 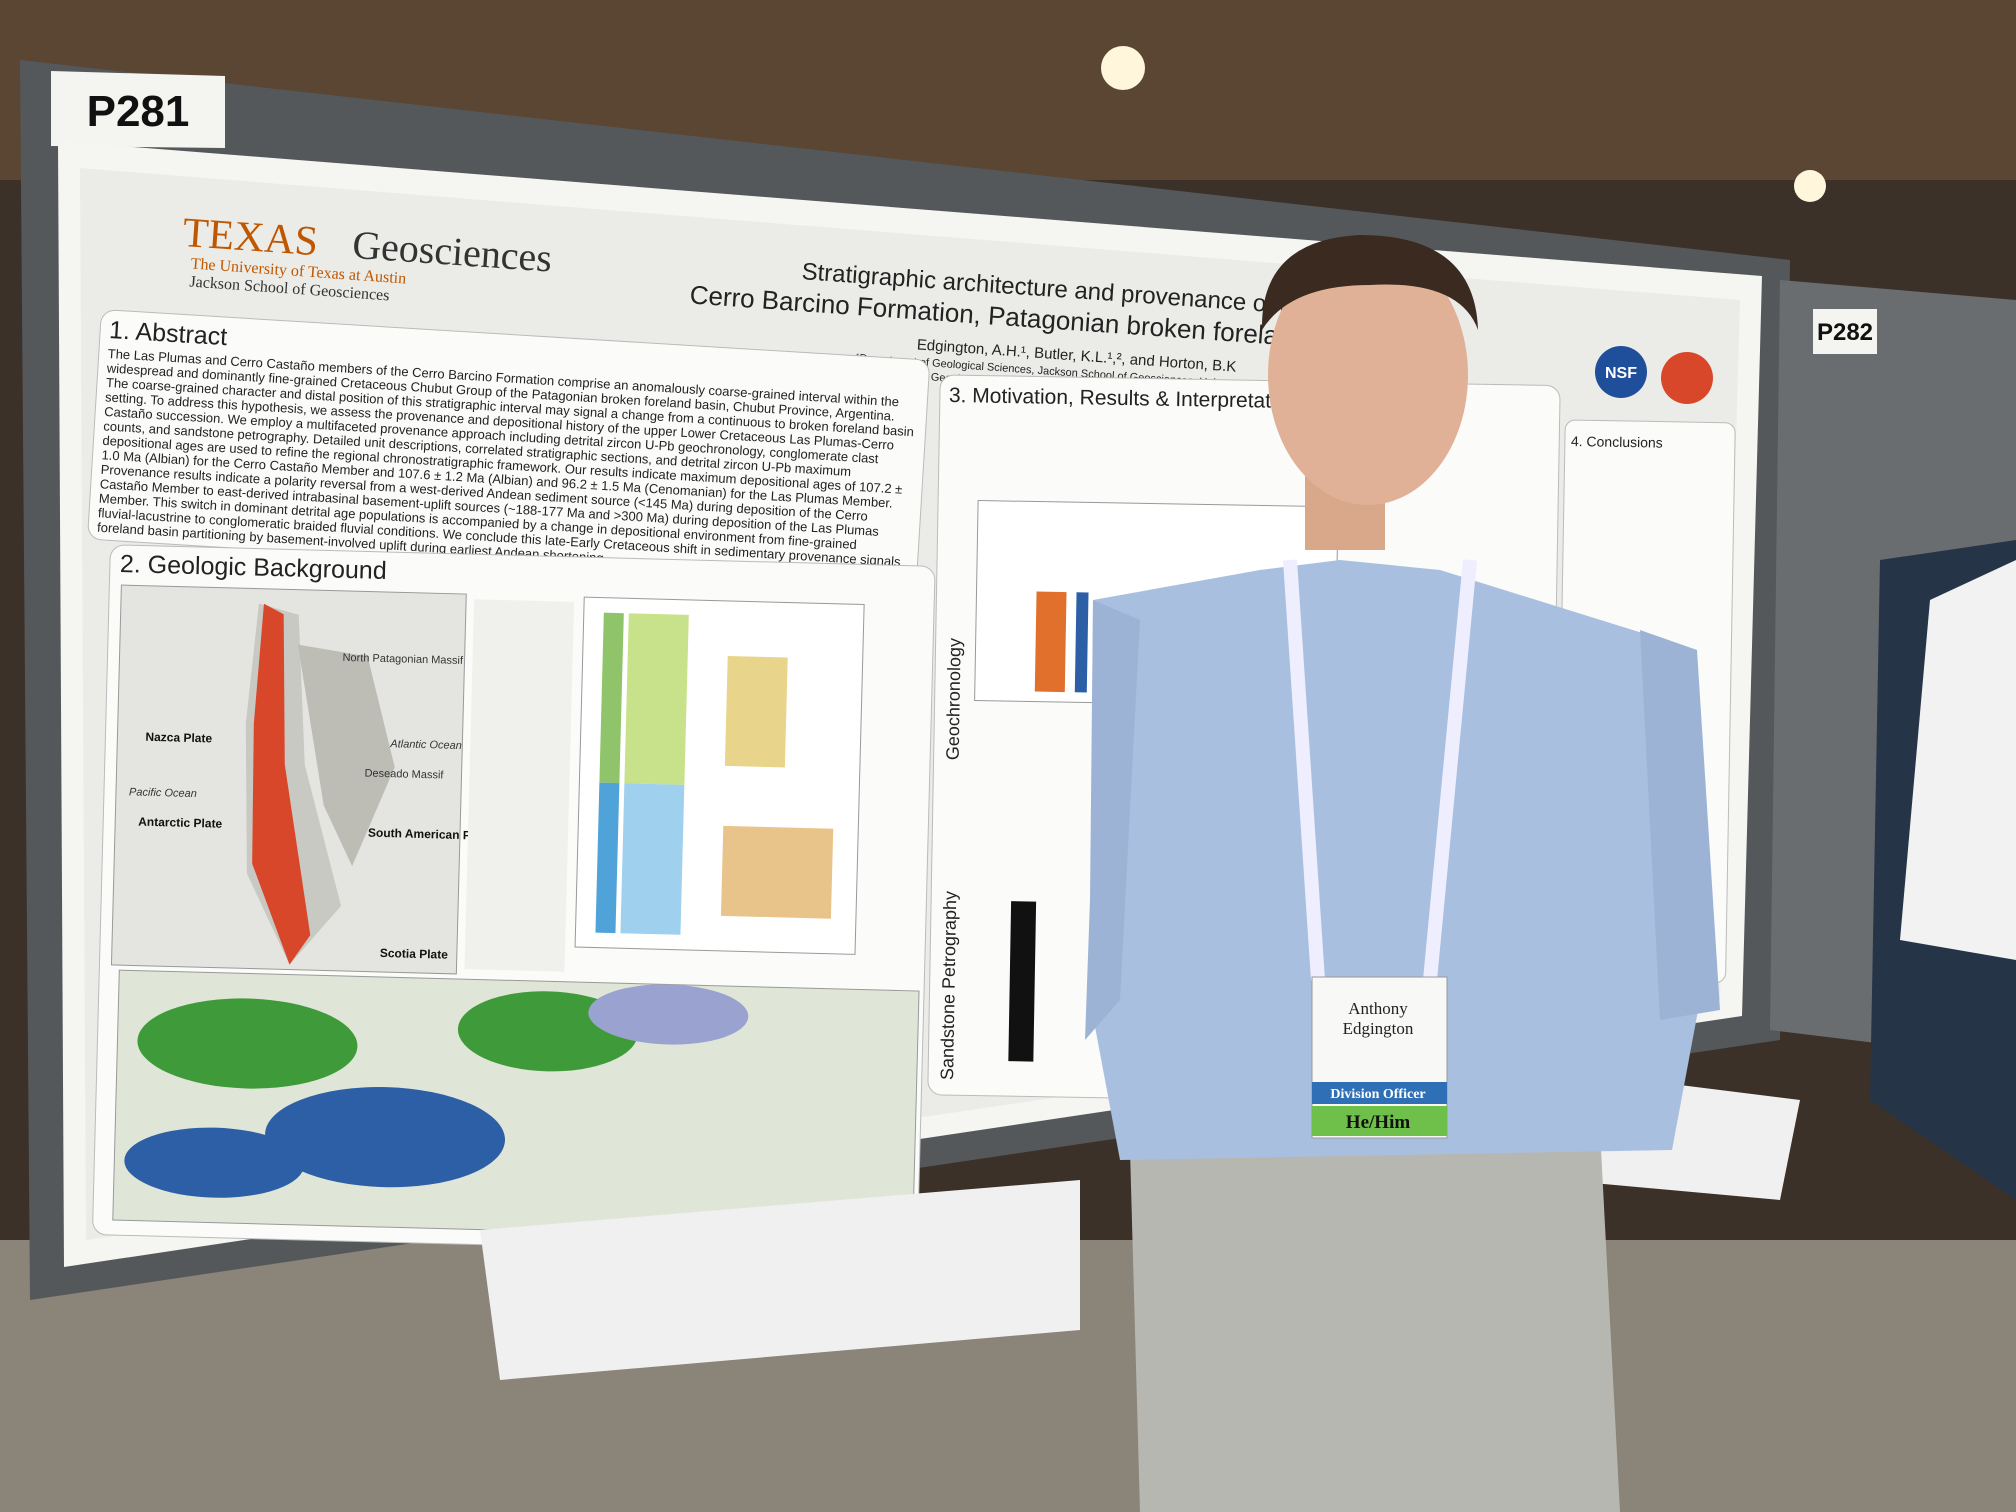 I want to click on map-batholith, so click(x=281, y=784).